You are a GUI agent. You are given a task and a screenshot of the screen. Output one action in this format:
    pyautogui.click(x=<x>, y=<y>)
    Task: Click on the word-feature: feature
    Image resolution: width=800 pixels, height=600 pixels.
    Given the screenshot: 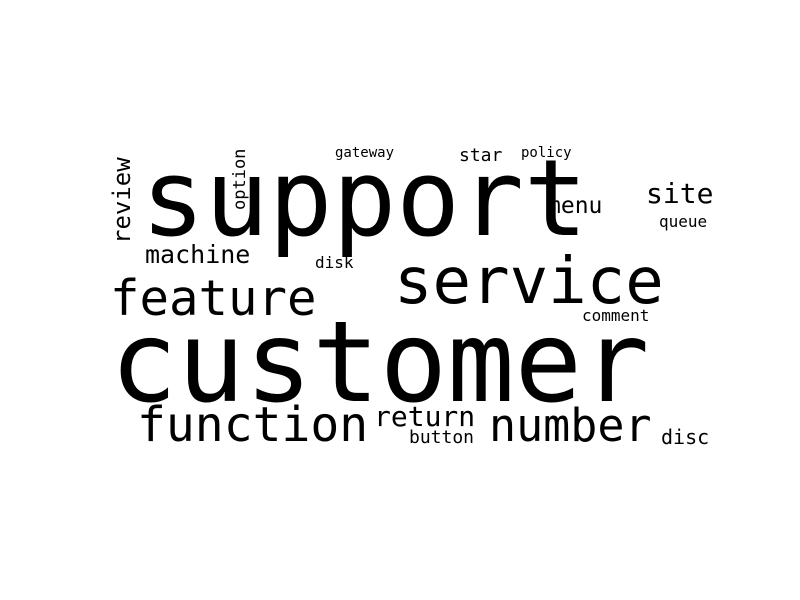 What is the action you would take?
    pyautogui.click(x=213, y=298)
    